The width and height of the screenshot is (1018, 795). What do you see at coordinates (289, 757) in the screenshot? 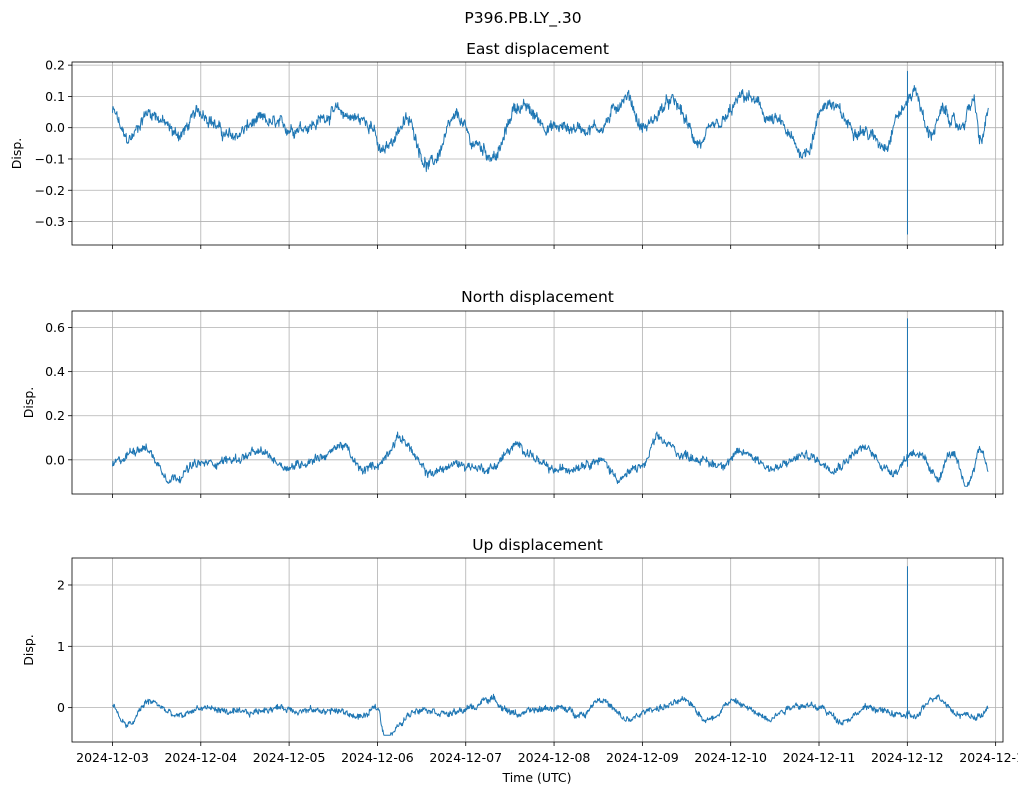
I see `x-tick-label: 2024-12-05` at bounding box center [289, 757].